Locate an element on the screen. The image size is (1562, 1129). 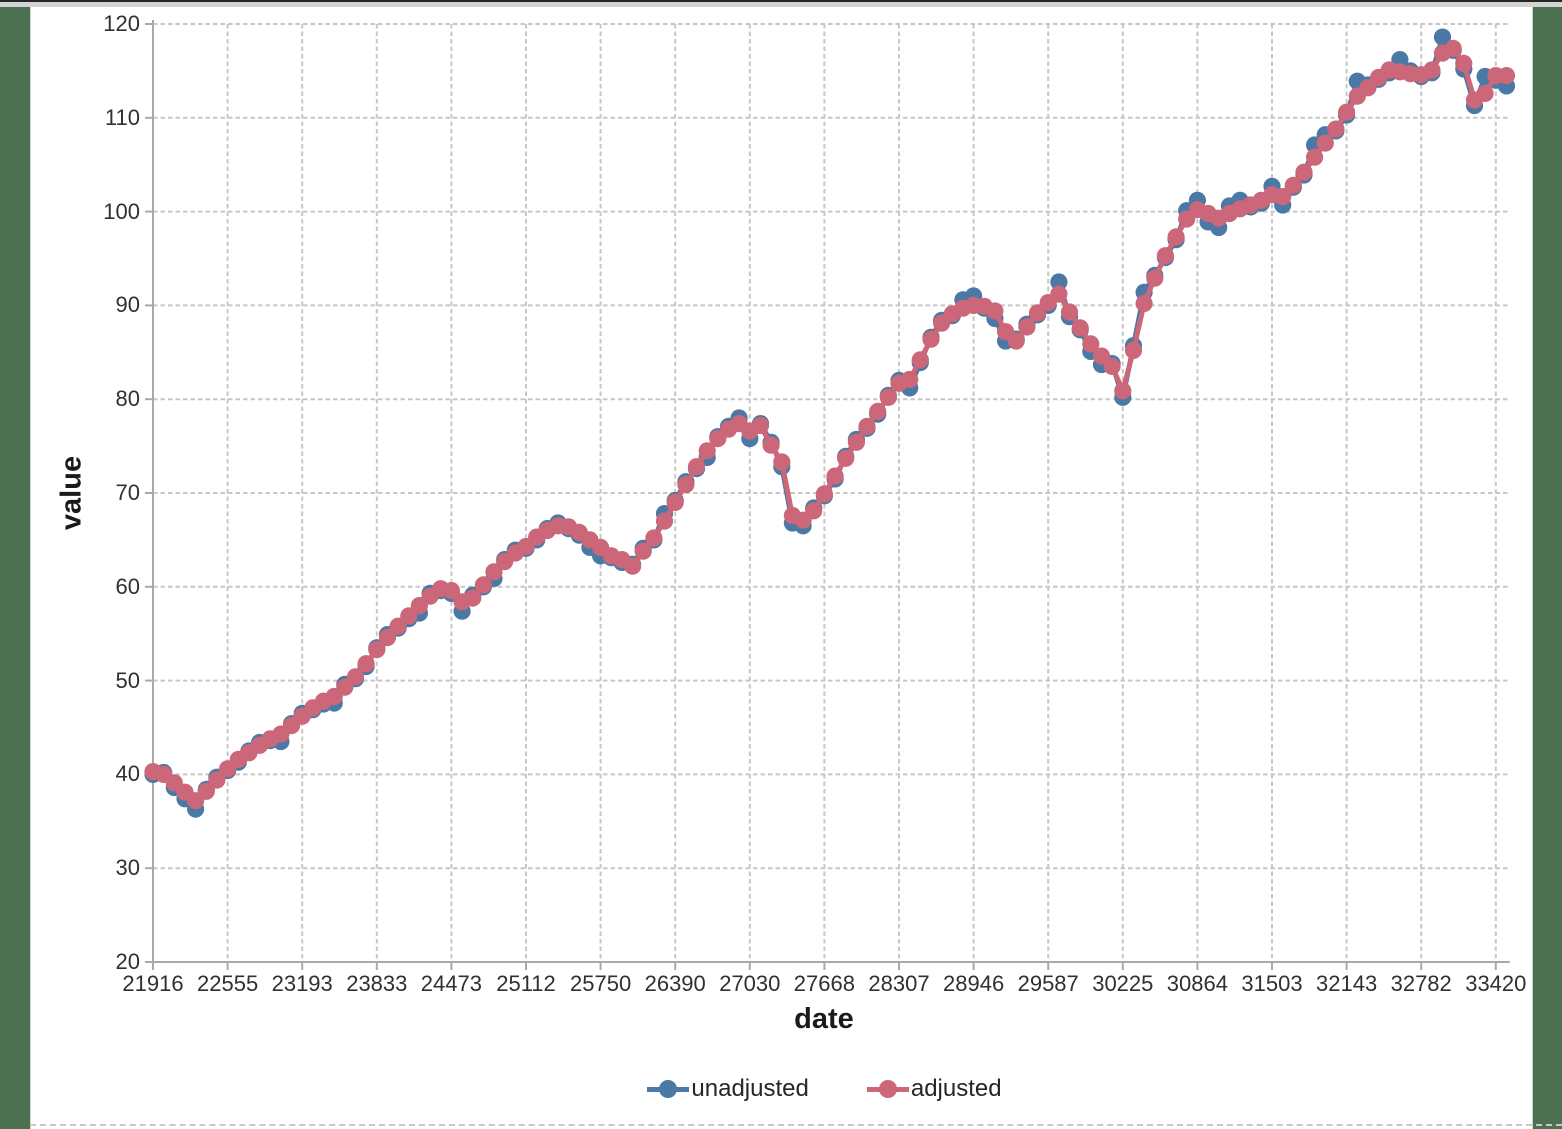
x-tick-label: 23833 is located at coordinates (377, 983).